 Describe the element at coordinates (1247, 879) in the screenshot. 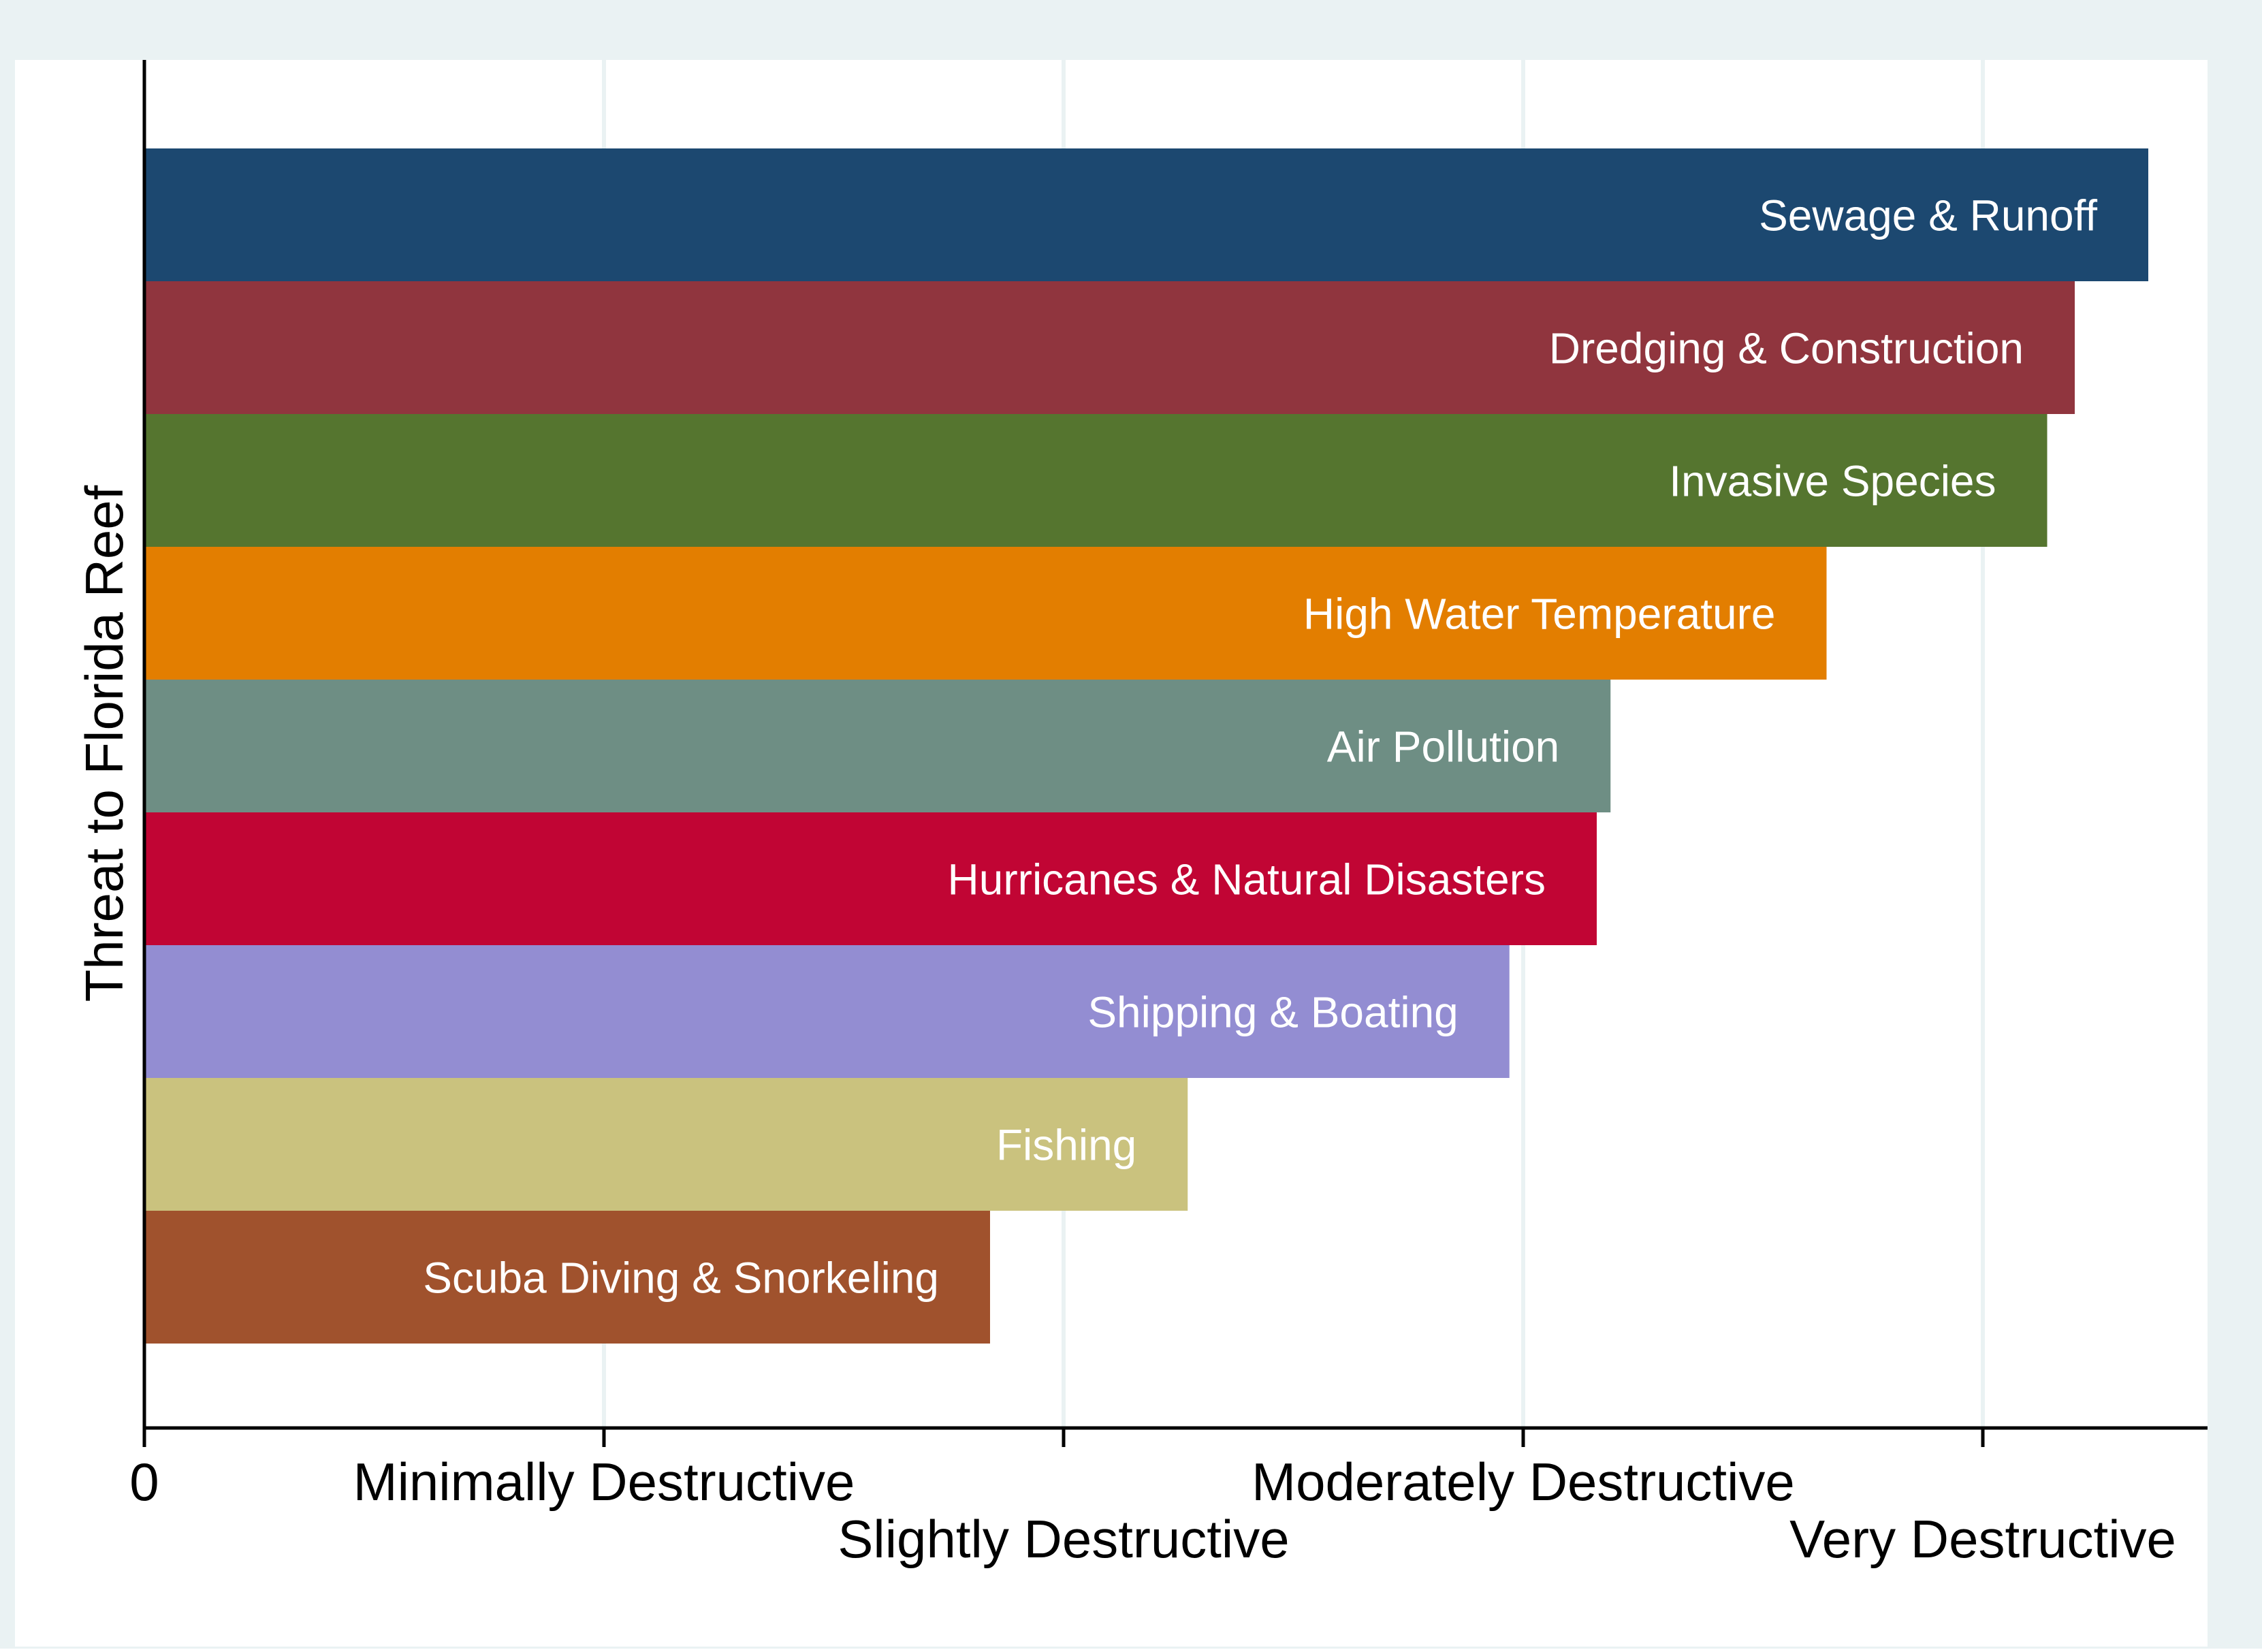

I see `bar-label-5: Hurricanes & Natural Disasters` at that location.